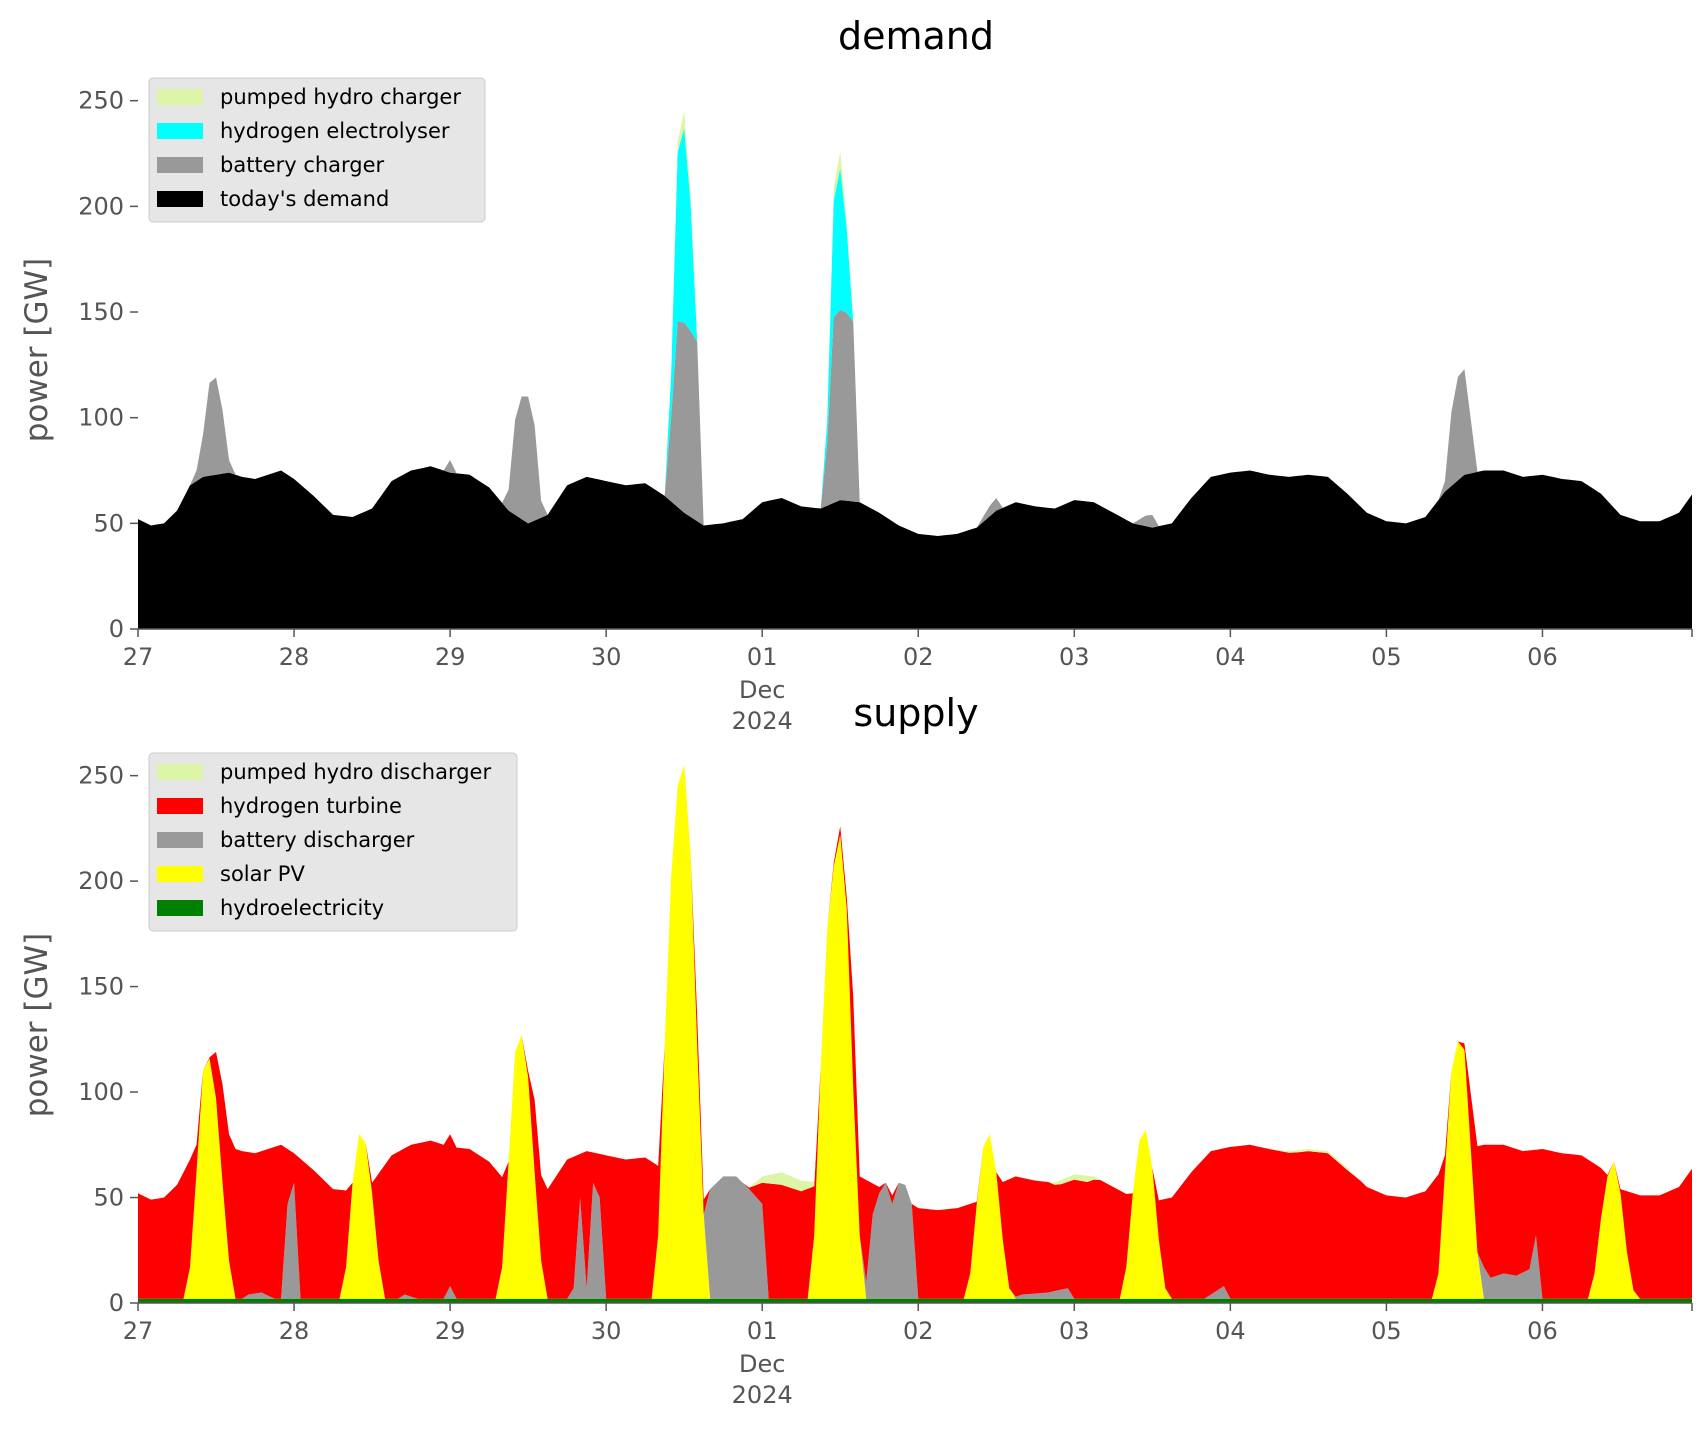  Describe the element at coordinates (355, 772) in the screenshot. I see `legend-label-pumped-hydro-discharger: pumped hydro discharger` at that location.